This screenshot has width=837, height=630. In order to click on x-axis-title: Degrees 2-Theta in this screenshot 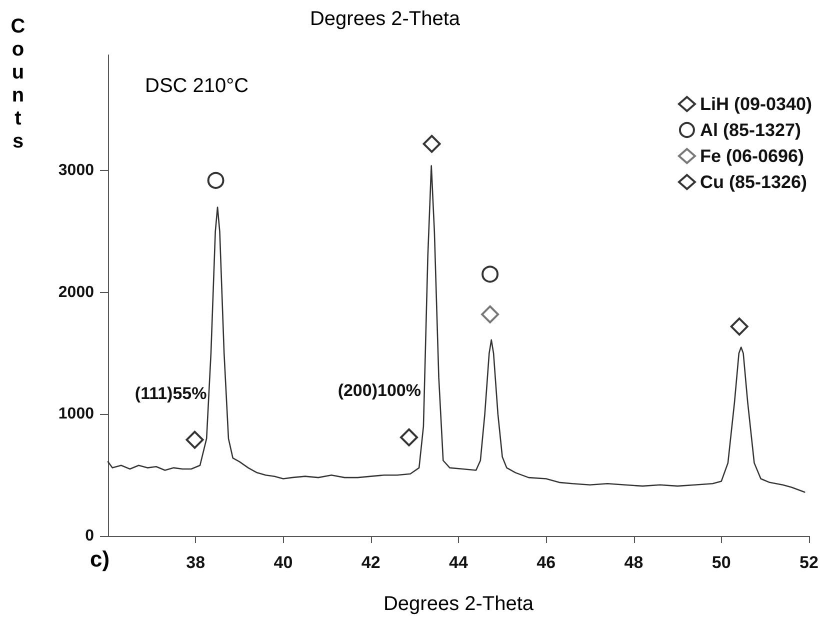, I will do `click(458, 604)`.